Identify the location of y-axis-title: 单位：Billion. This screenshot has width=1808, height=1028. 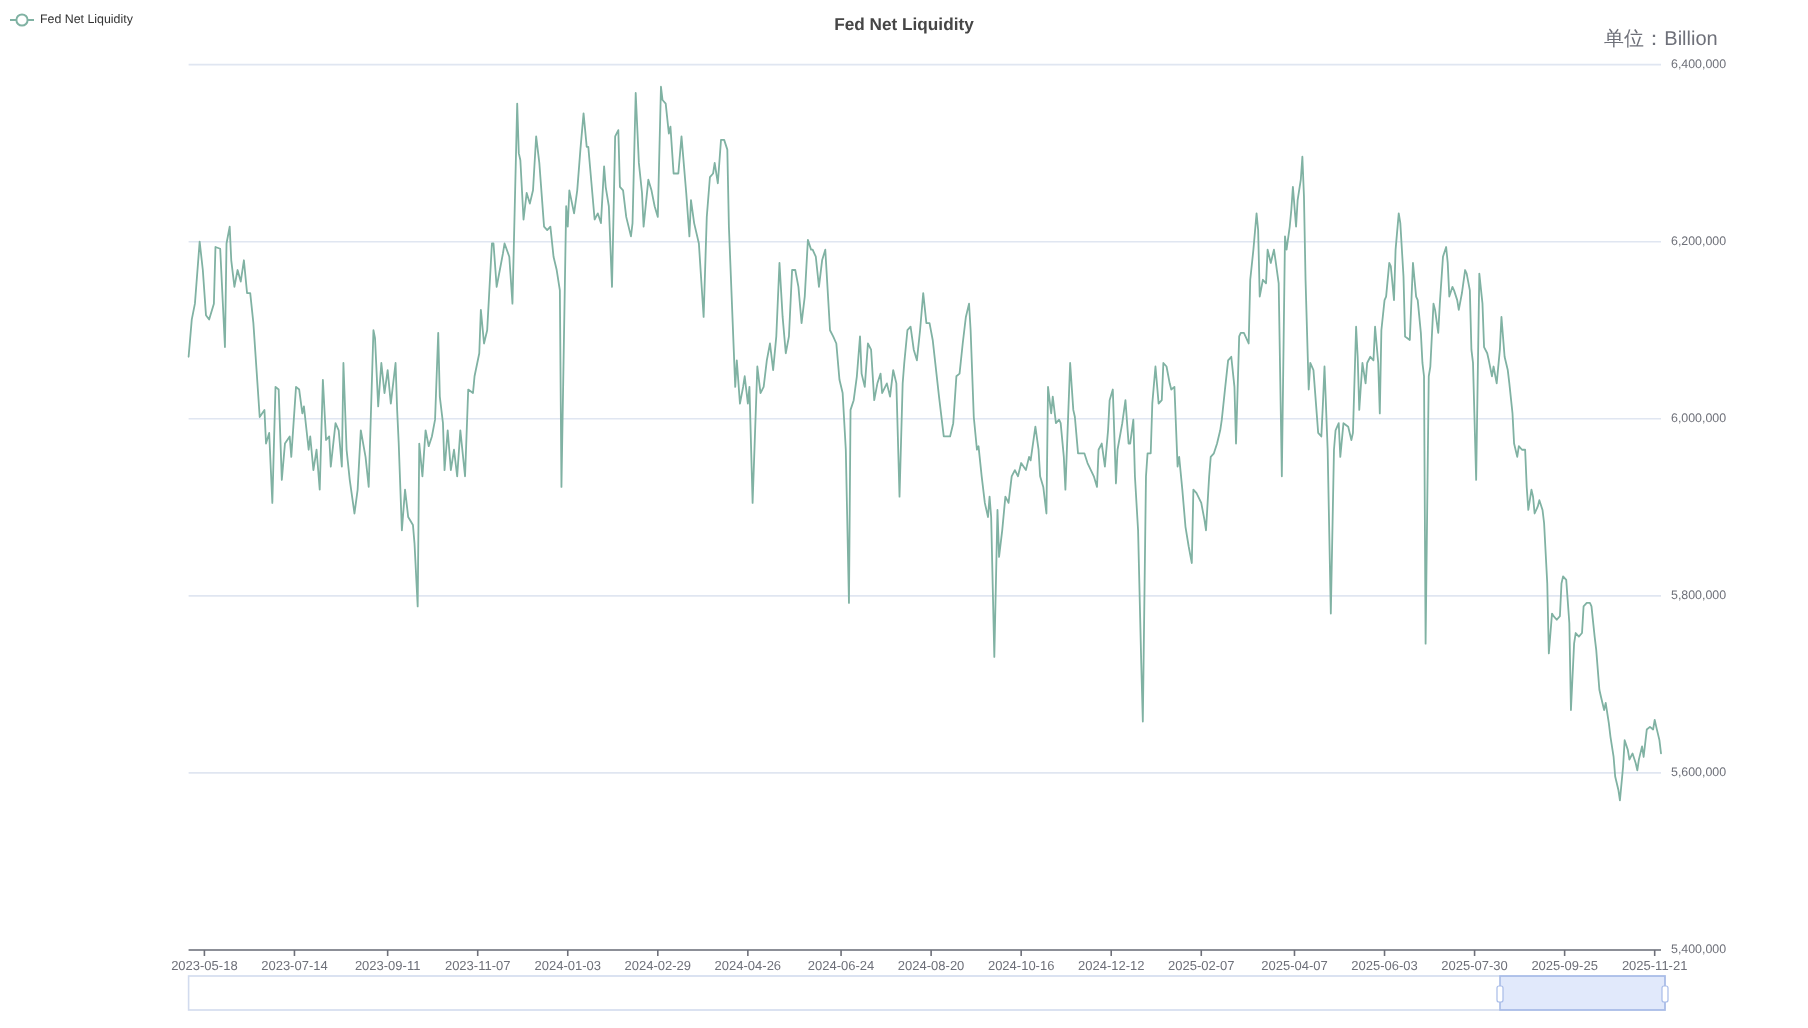
(1661, 39).